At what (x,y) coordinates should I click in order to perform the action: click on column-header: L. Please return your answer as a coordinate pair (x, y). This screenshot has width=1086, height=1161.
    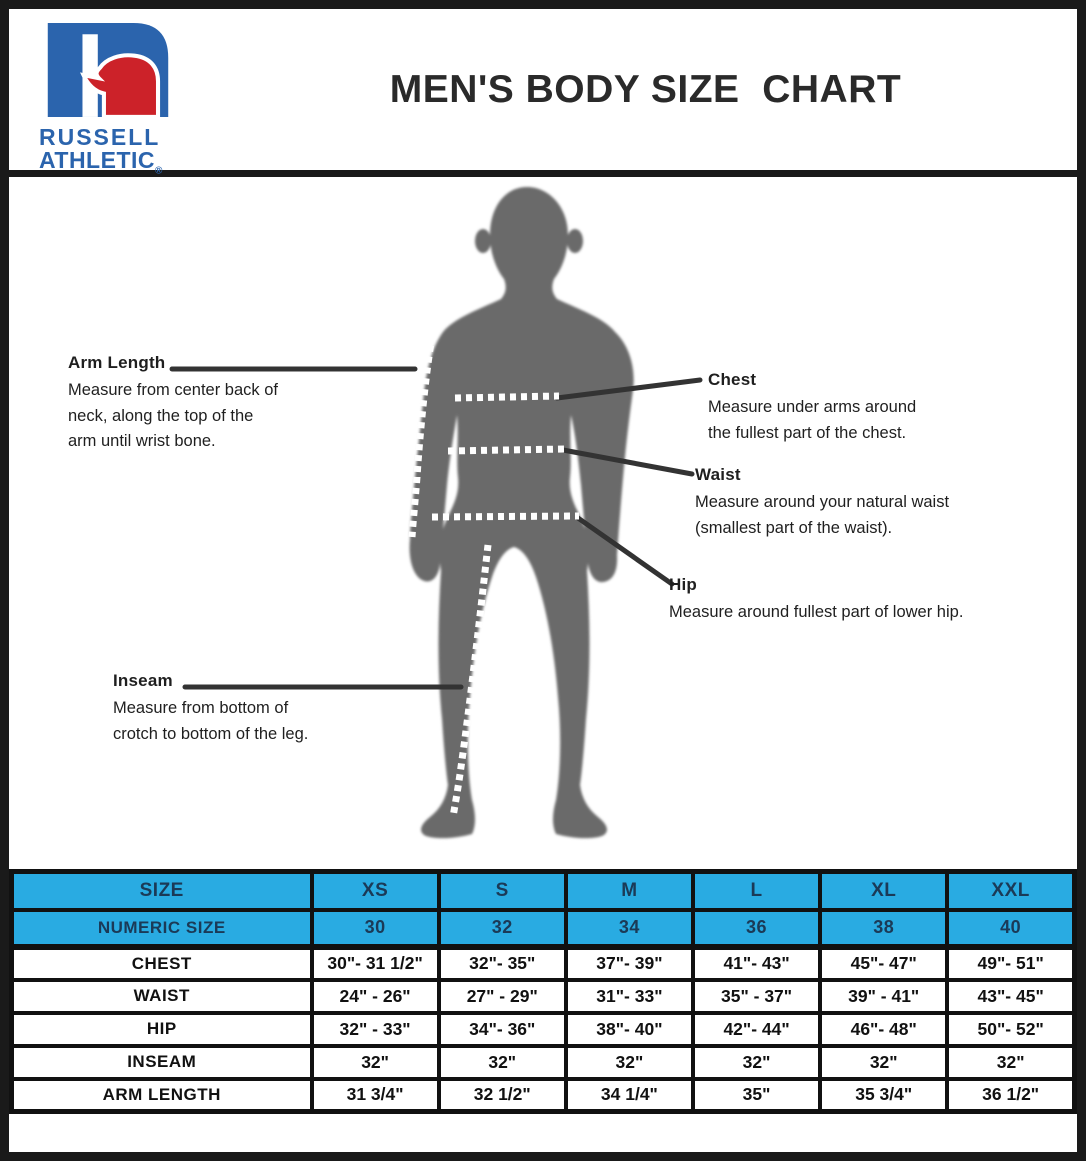
    Looking at the image, I should click on (756, 890).